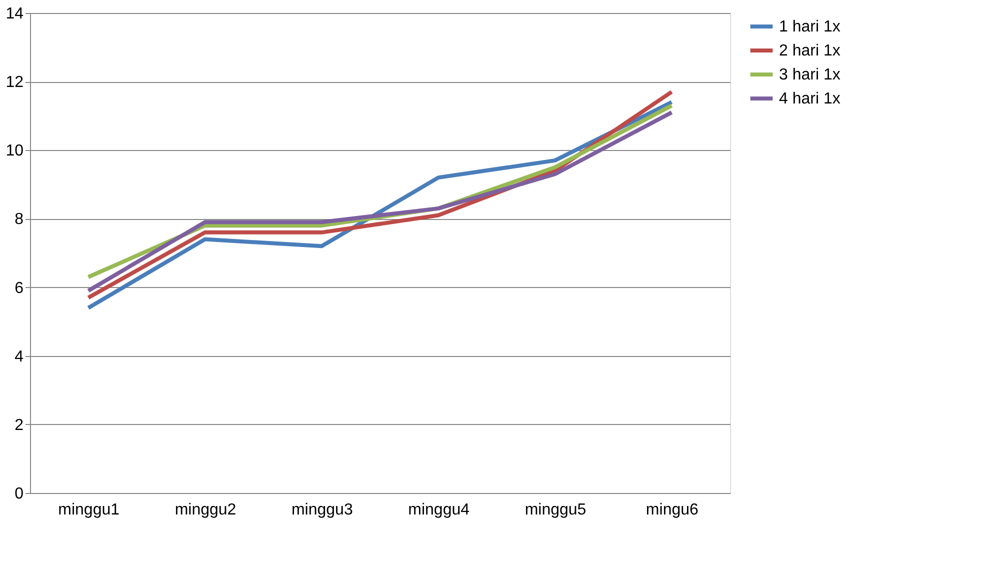 This screenshot has height=579, width=988. I want to click on y-tick-label: 8, so click(19, 219).